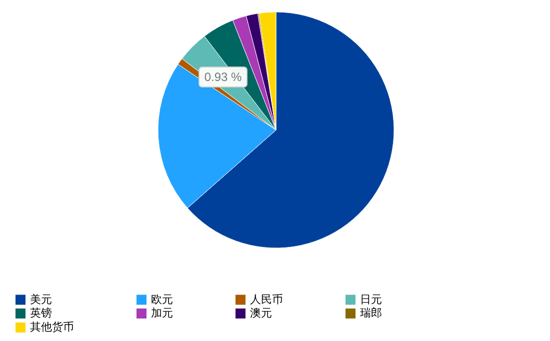 The image size is (550, 341). Describe the element at coordinates (41, 299) in the screenshot. I see `legend-label: 美元` at that location.